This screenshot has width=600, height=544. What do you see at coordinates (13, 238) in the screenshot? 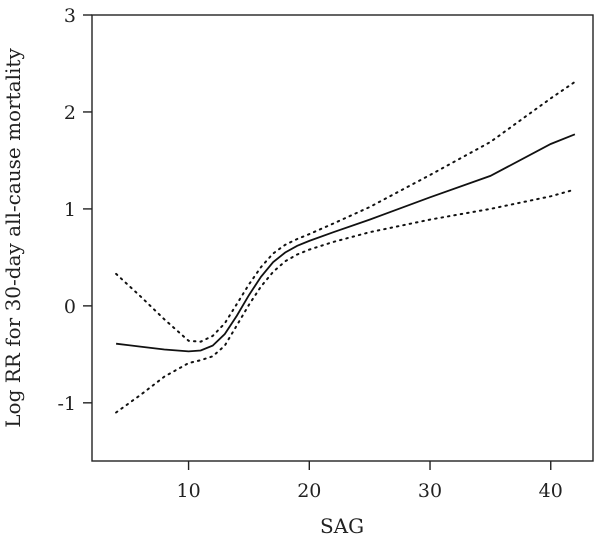
I see `y-axis-title: Log RR for 30-day all-cause mortality` at bounding box center [13, 238].